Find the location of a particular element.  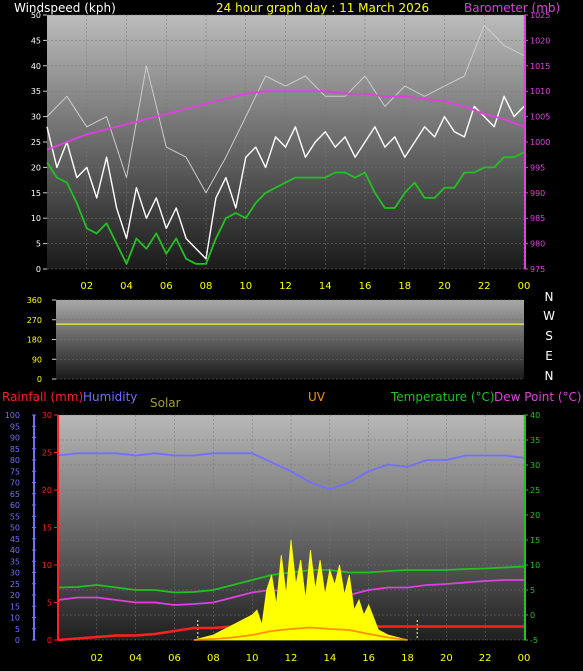

barometer-tick: 1005 is located at coordinates (540, 117).